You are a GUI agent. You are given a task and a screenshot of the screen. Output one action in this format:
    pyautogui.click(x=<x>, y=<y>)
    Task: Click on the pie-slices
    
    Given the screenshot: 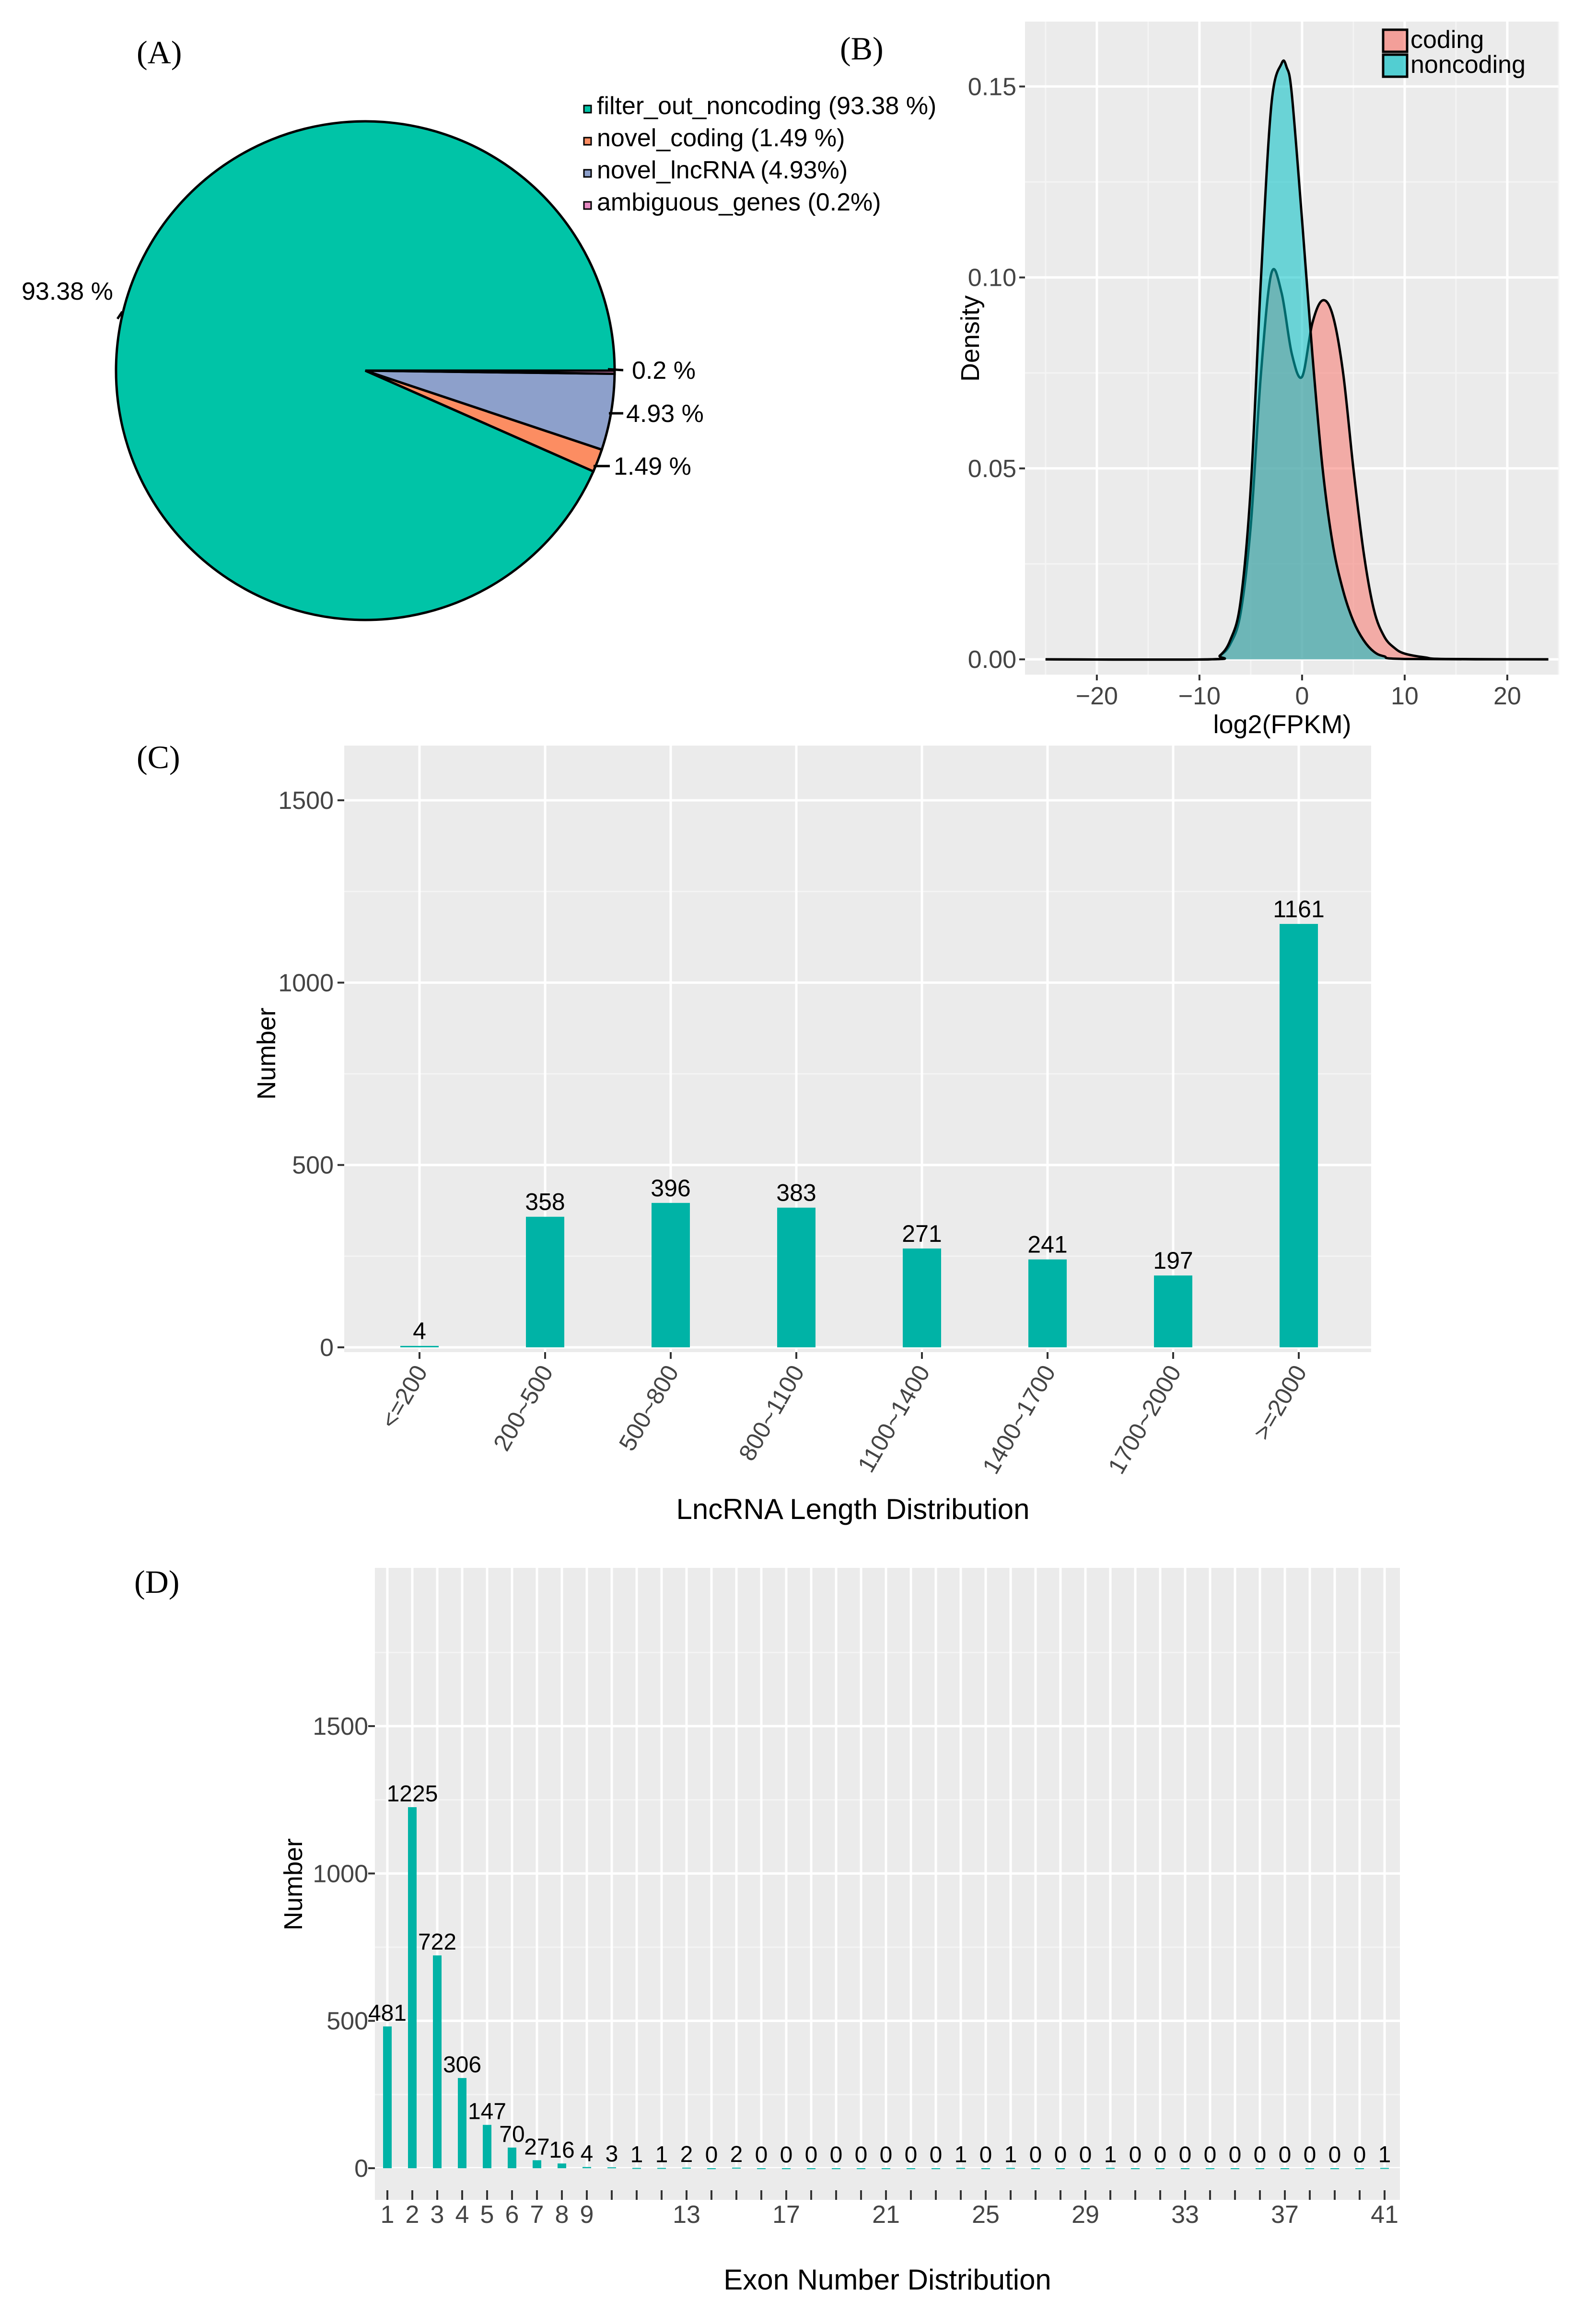 What is the action you would take?
    pyautogui.click(x=365, y=371)
    